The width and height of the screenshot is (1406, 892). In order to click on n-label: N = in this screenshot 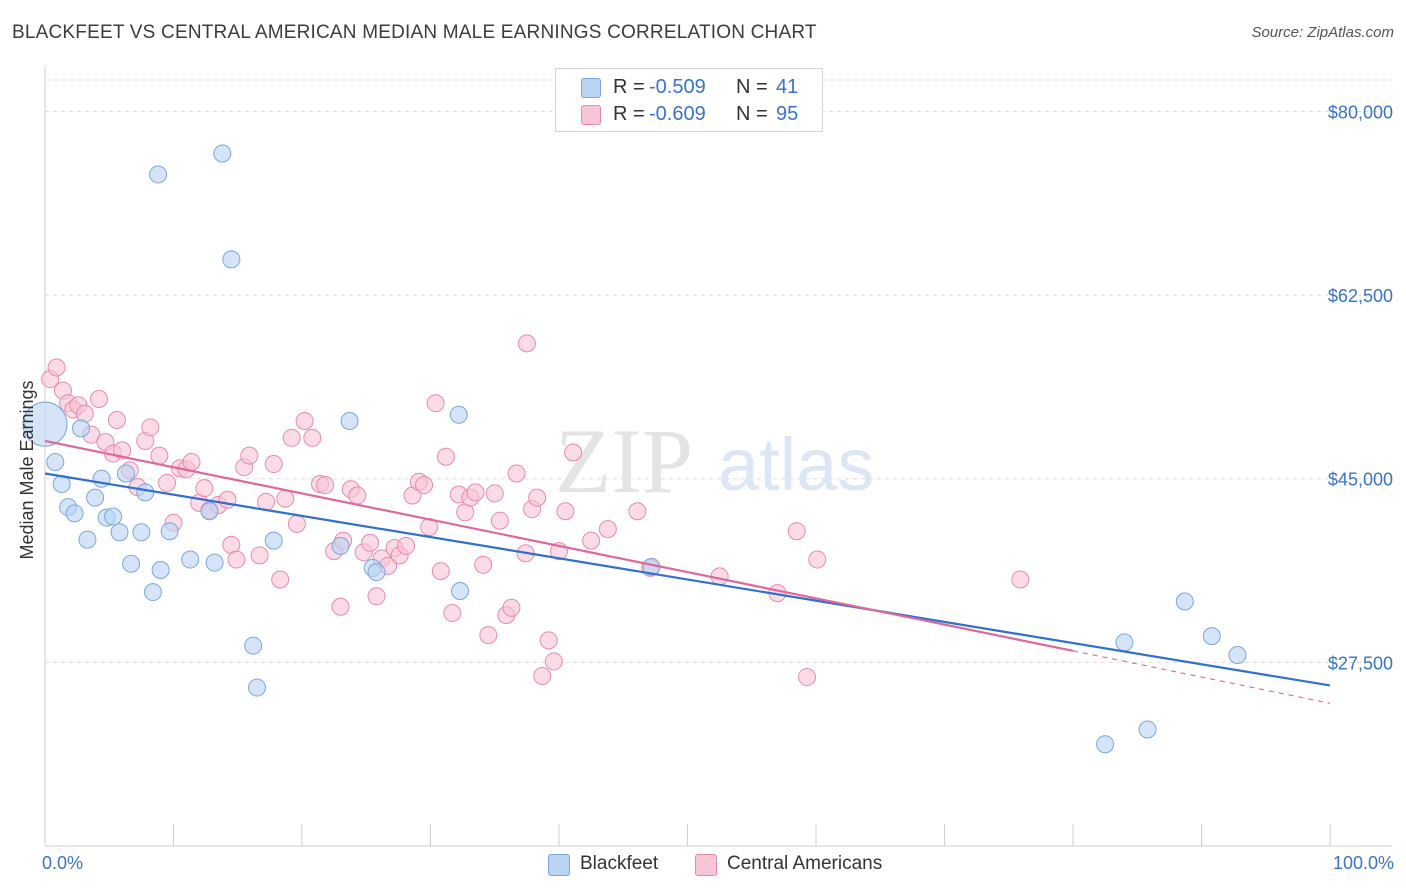, I will do `click(752, 87)`.